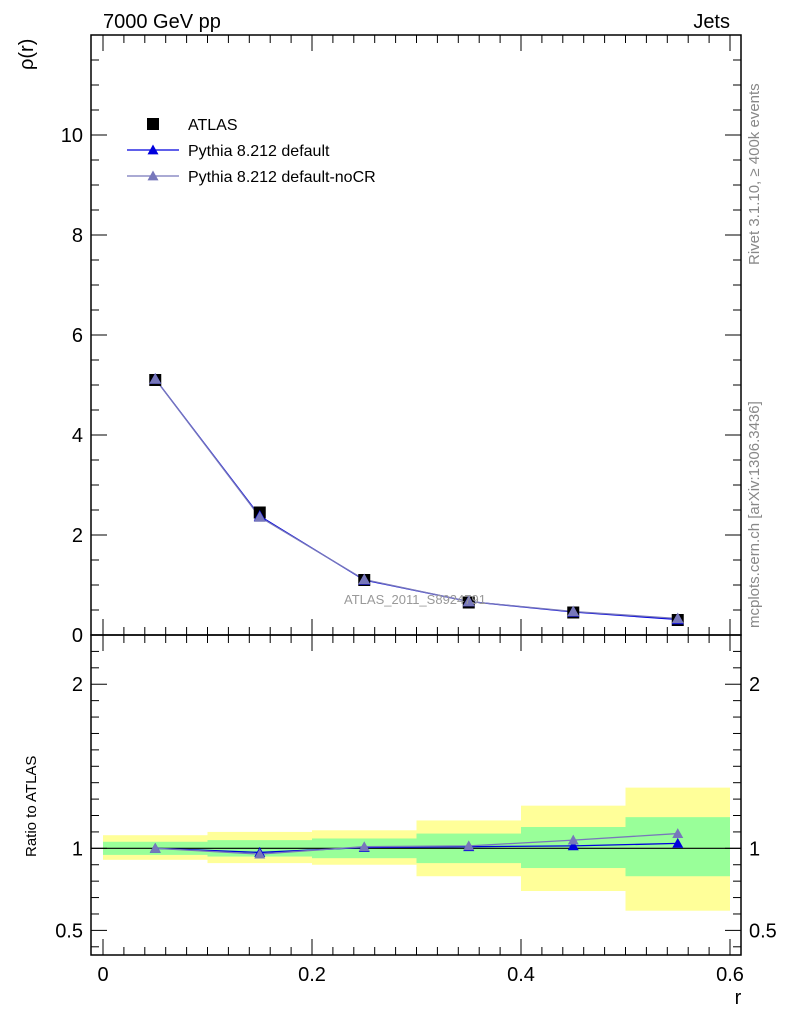 This screenshot has height=1024, width=786. Describe the element at coordinates (754, 514) in the screenshot. I see `source-label: mcplots.cern.ch [arXiv:1306.3436]` at that location.